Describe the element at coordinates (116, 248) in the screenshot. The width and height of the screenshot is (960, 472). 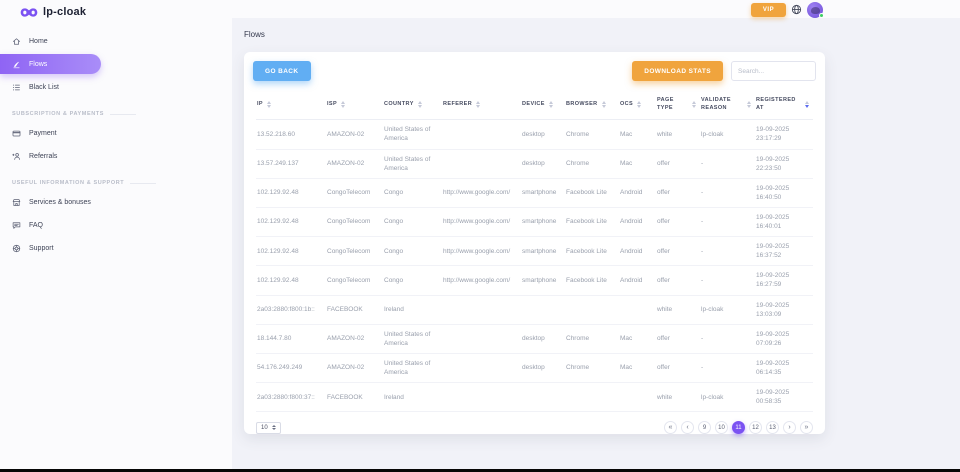
I see `sidebar-item-support: Support` at that location.